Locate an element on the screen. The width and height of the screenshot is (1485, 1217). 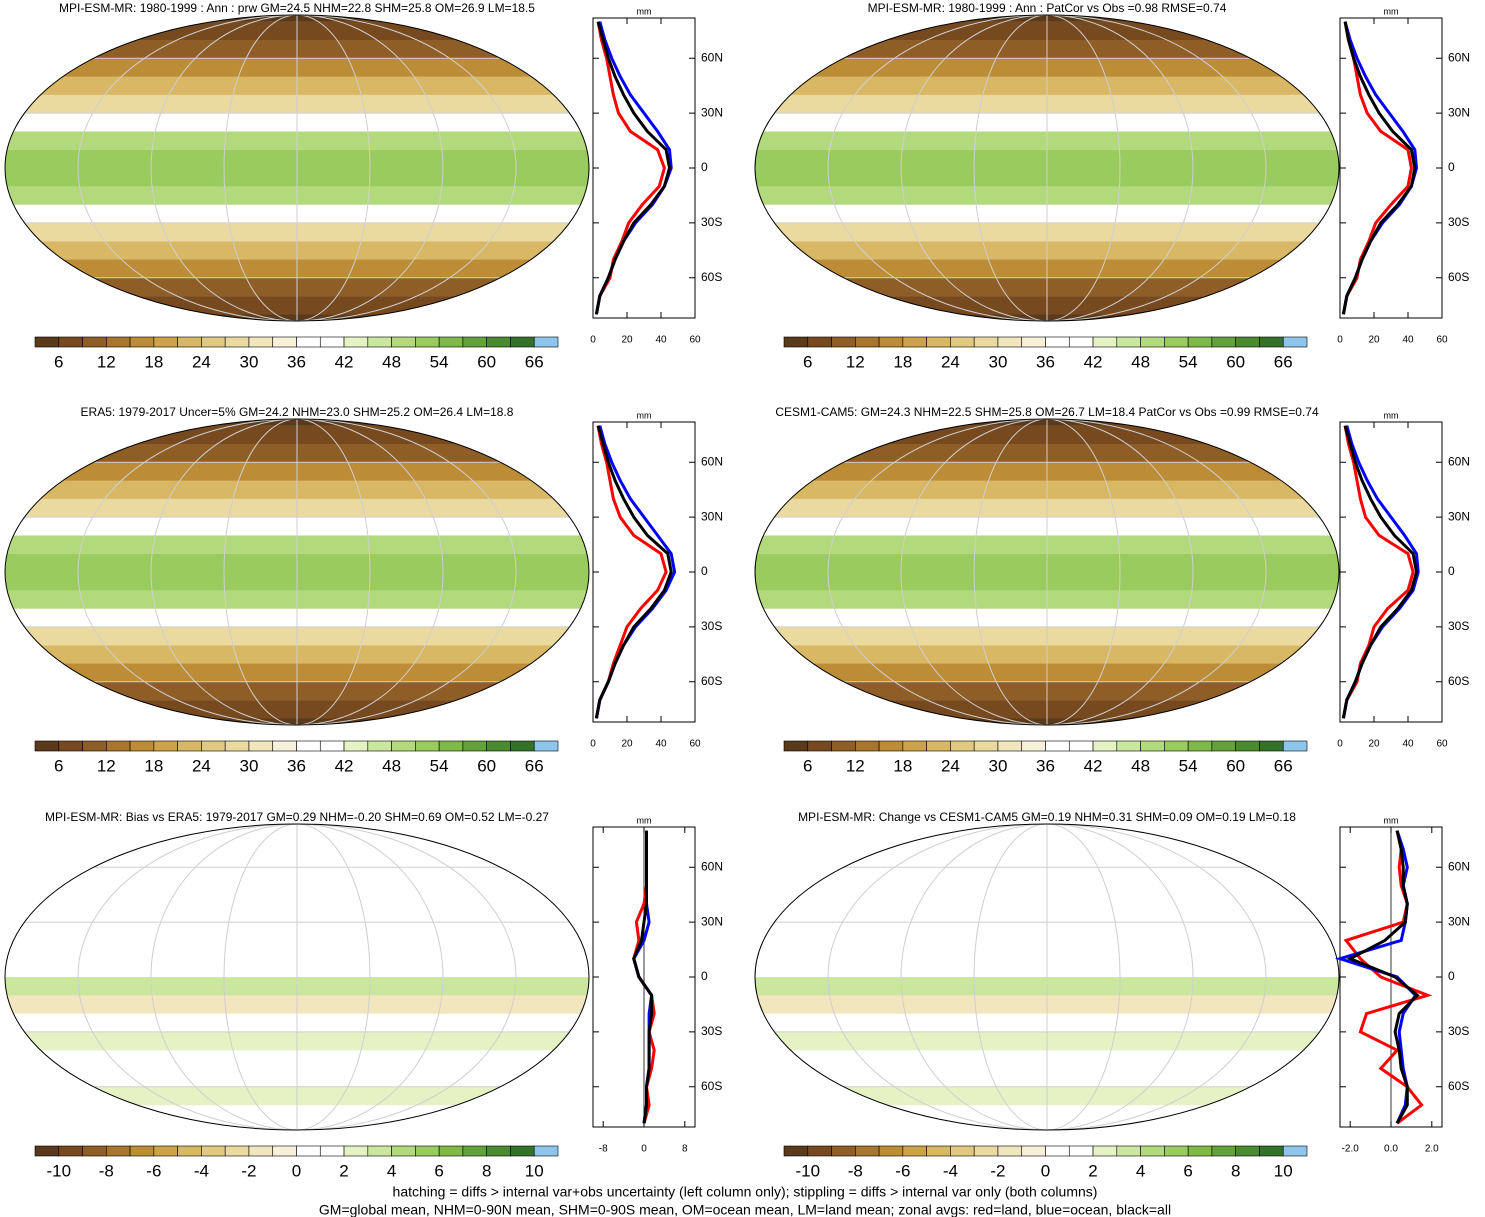
colorbar-label: 10 is located at coordinates (1283, 1170).